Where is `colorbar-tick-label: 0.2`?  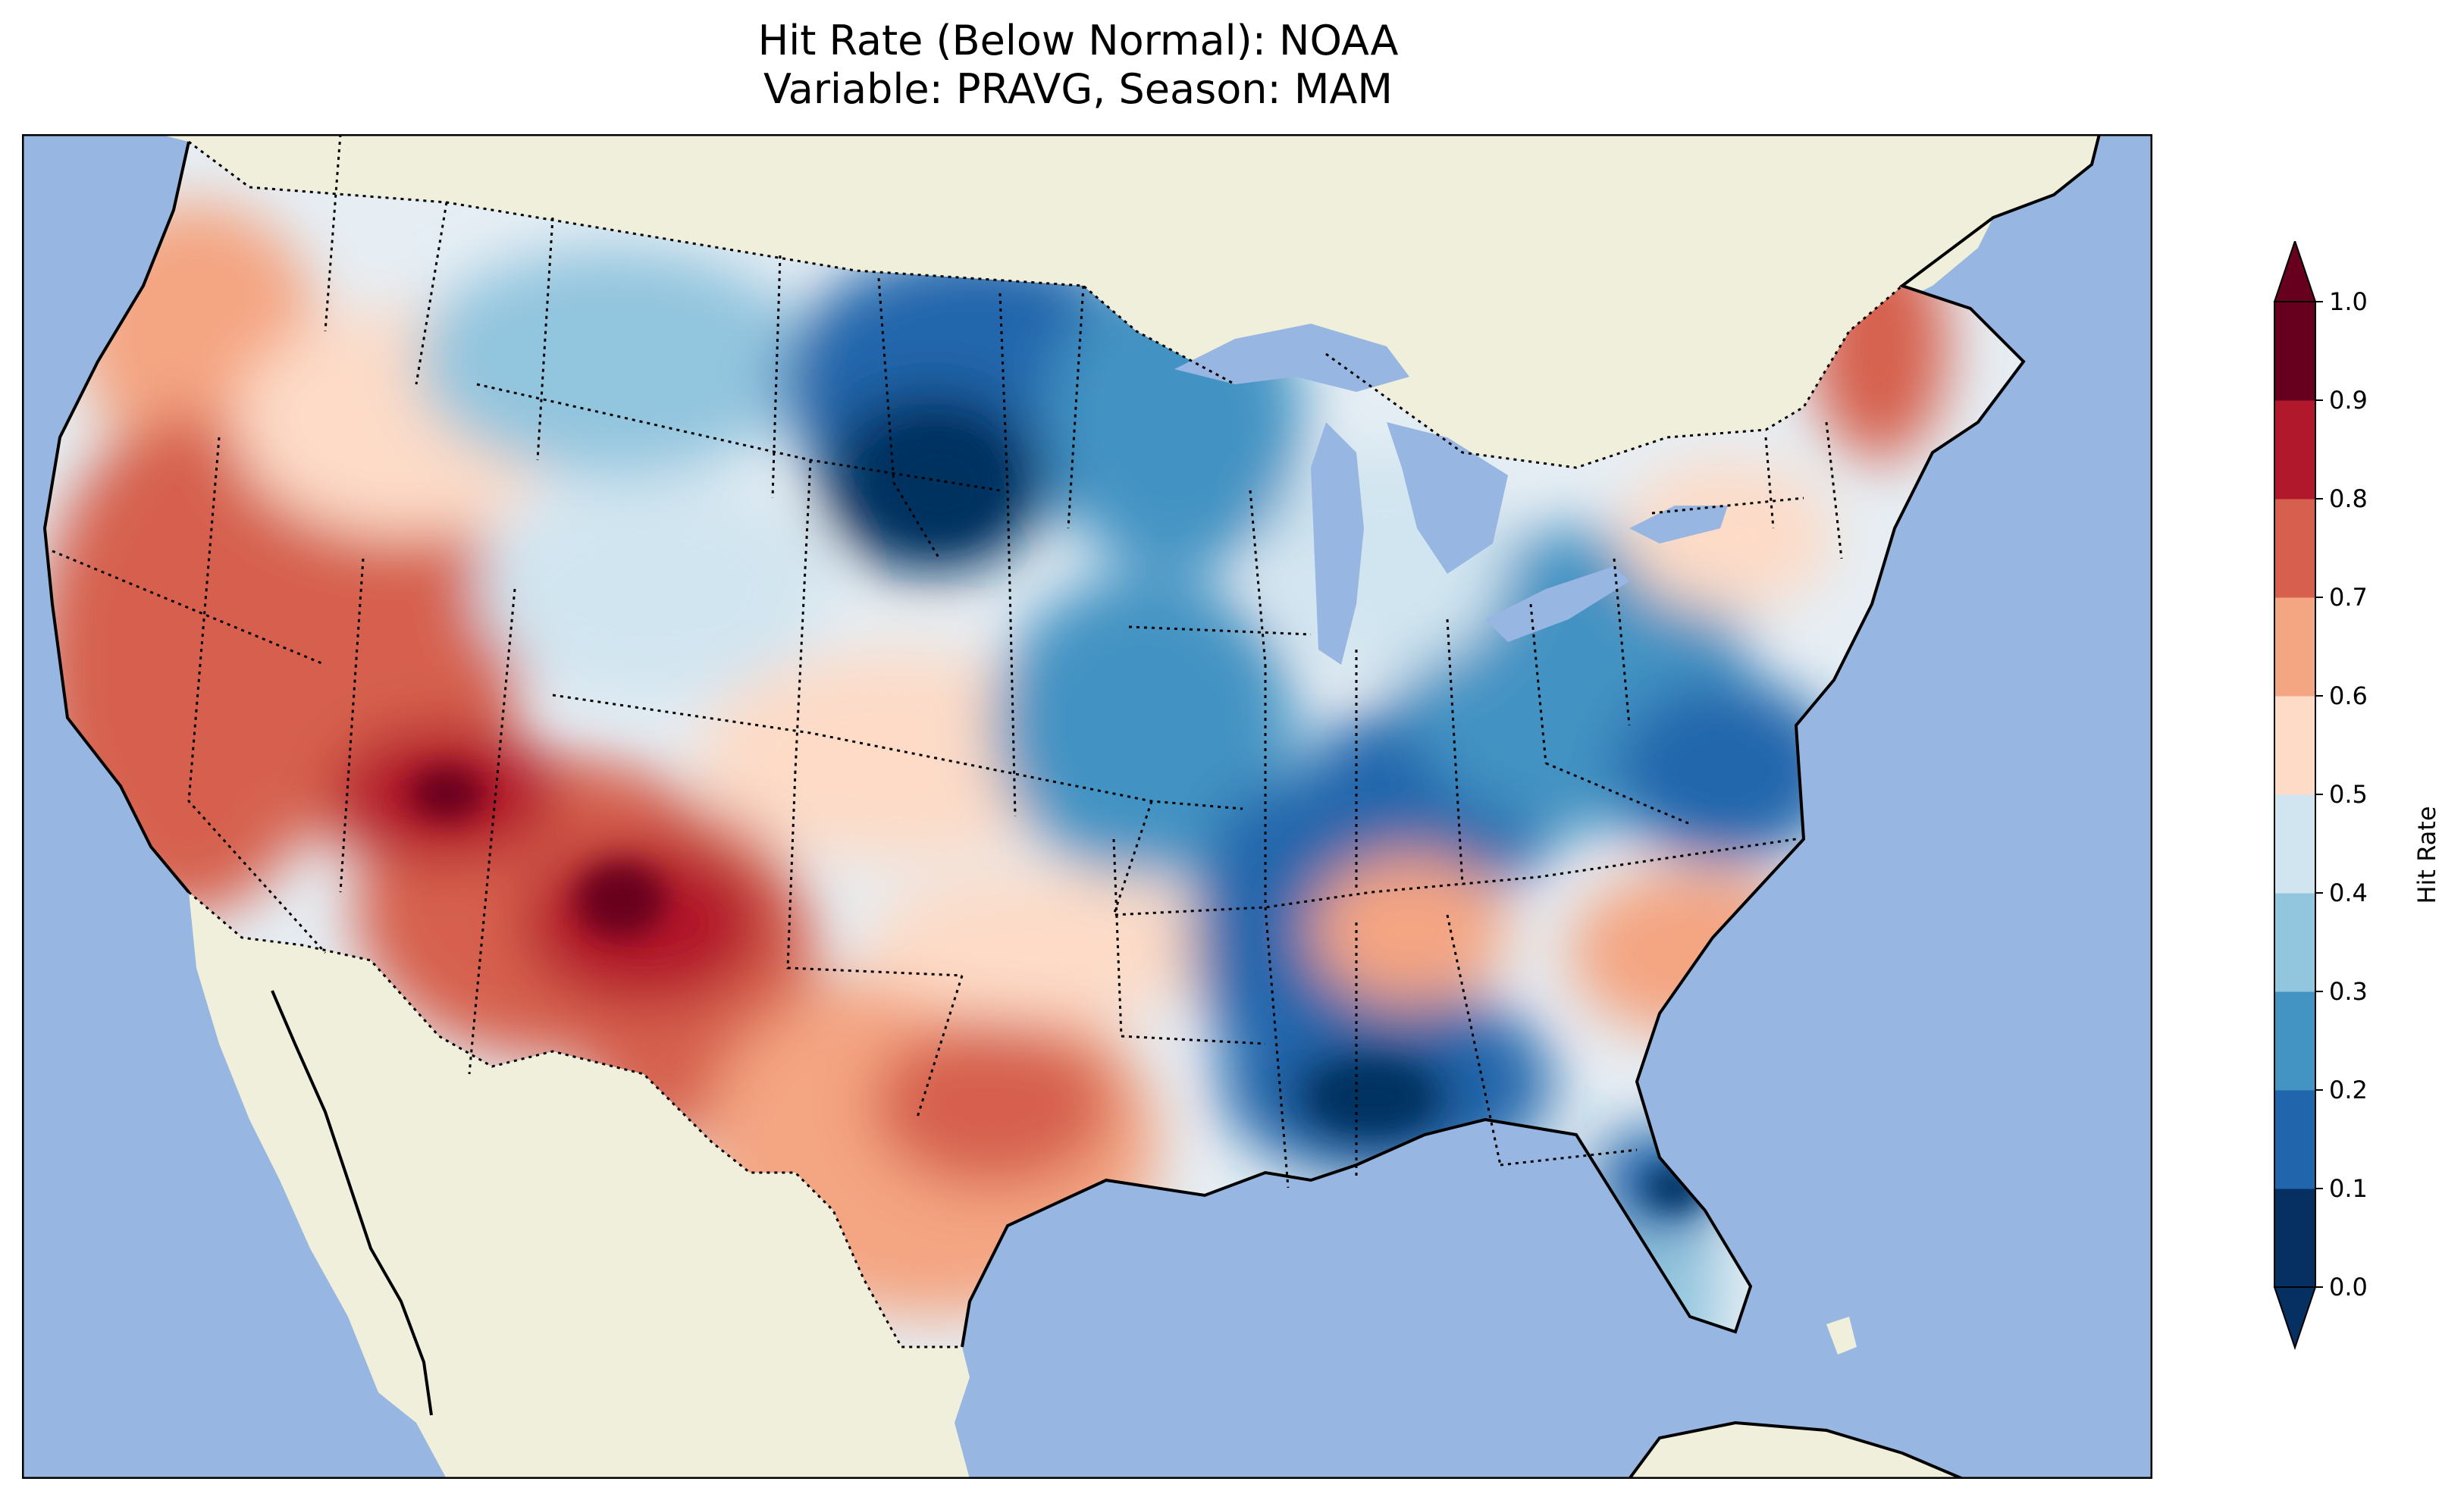
colorbar-tick-label: 0.2 is located at coordinates (2348, 1090).